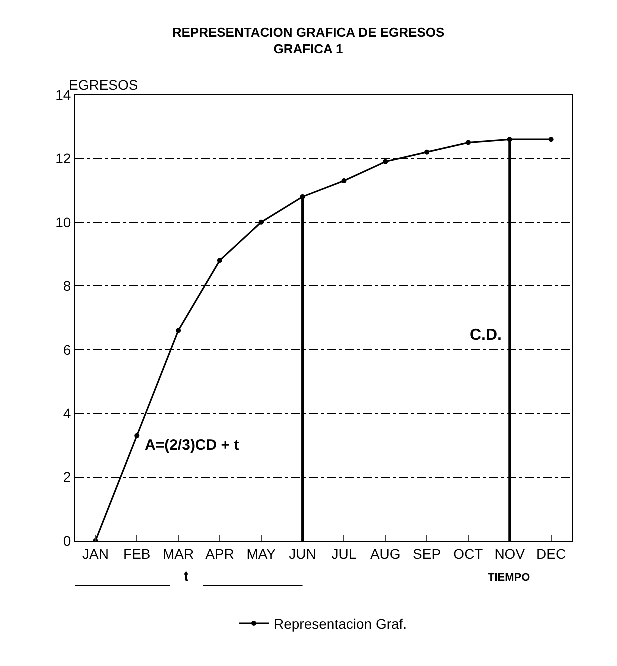 The width and height of the screenshot is (617, 666). Describe the element at coordinates (385, 554) in the screenshot. I see `x-tick-label: AUG` at that location.